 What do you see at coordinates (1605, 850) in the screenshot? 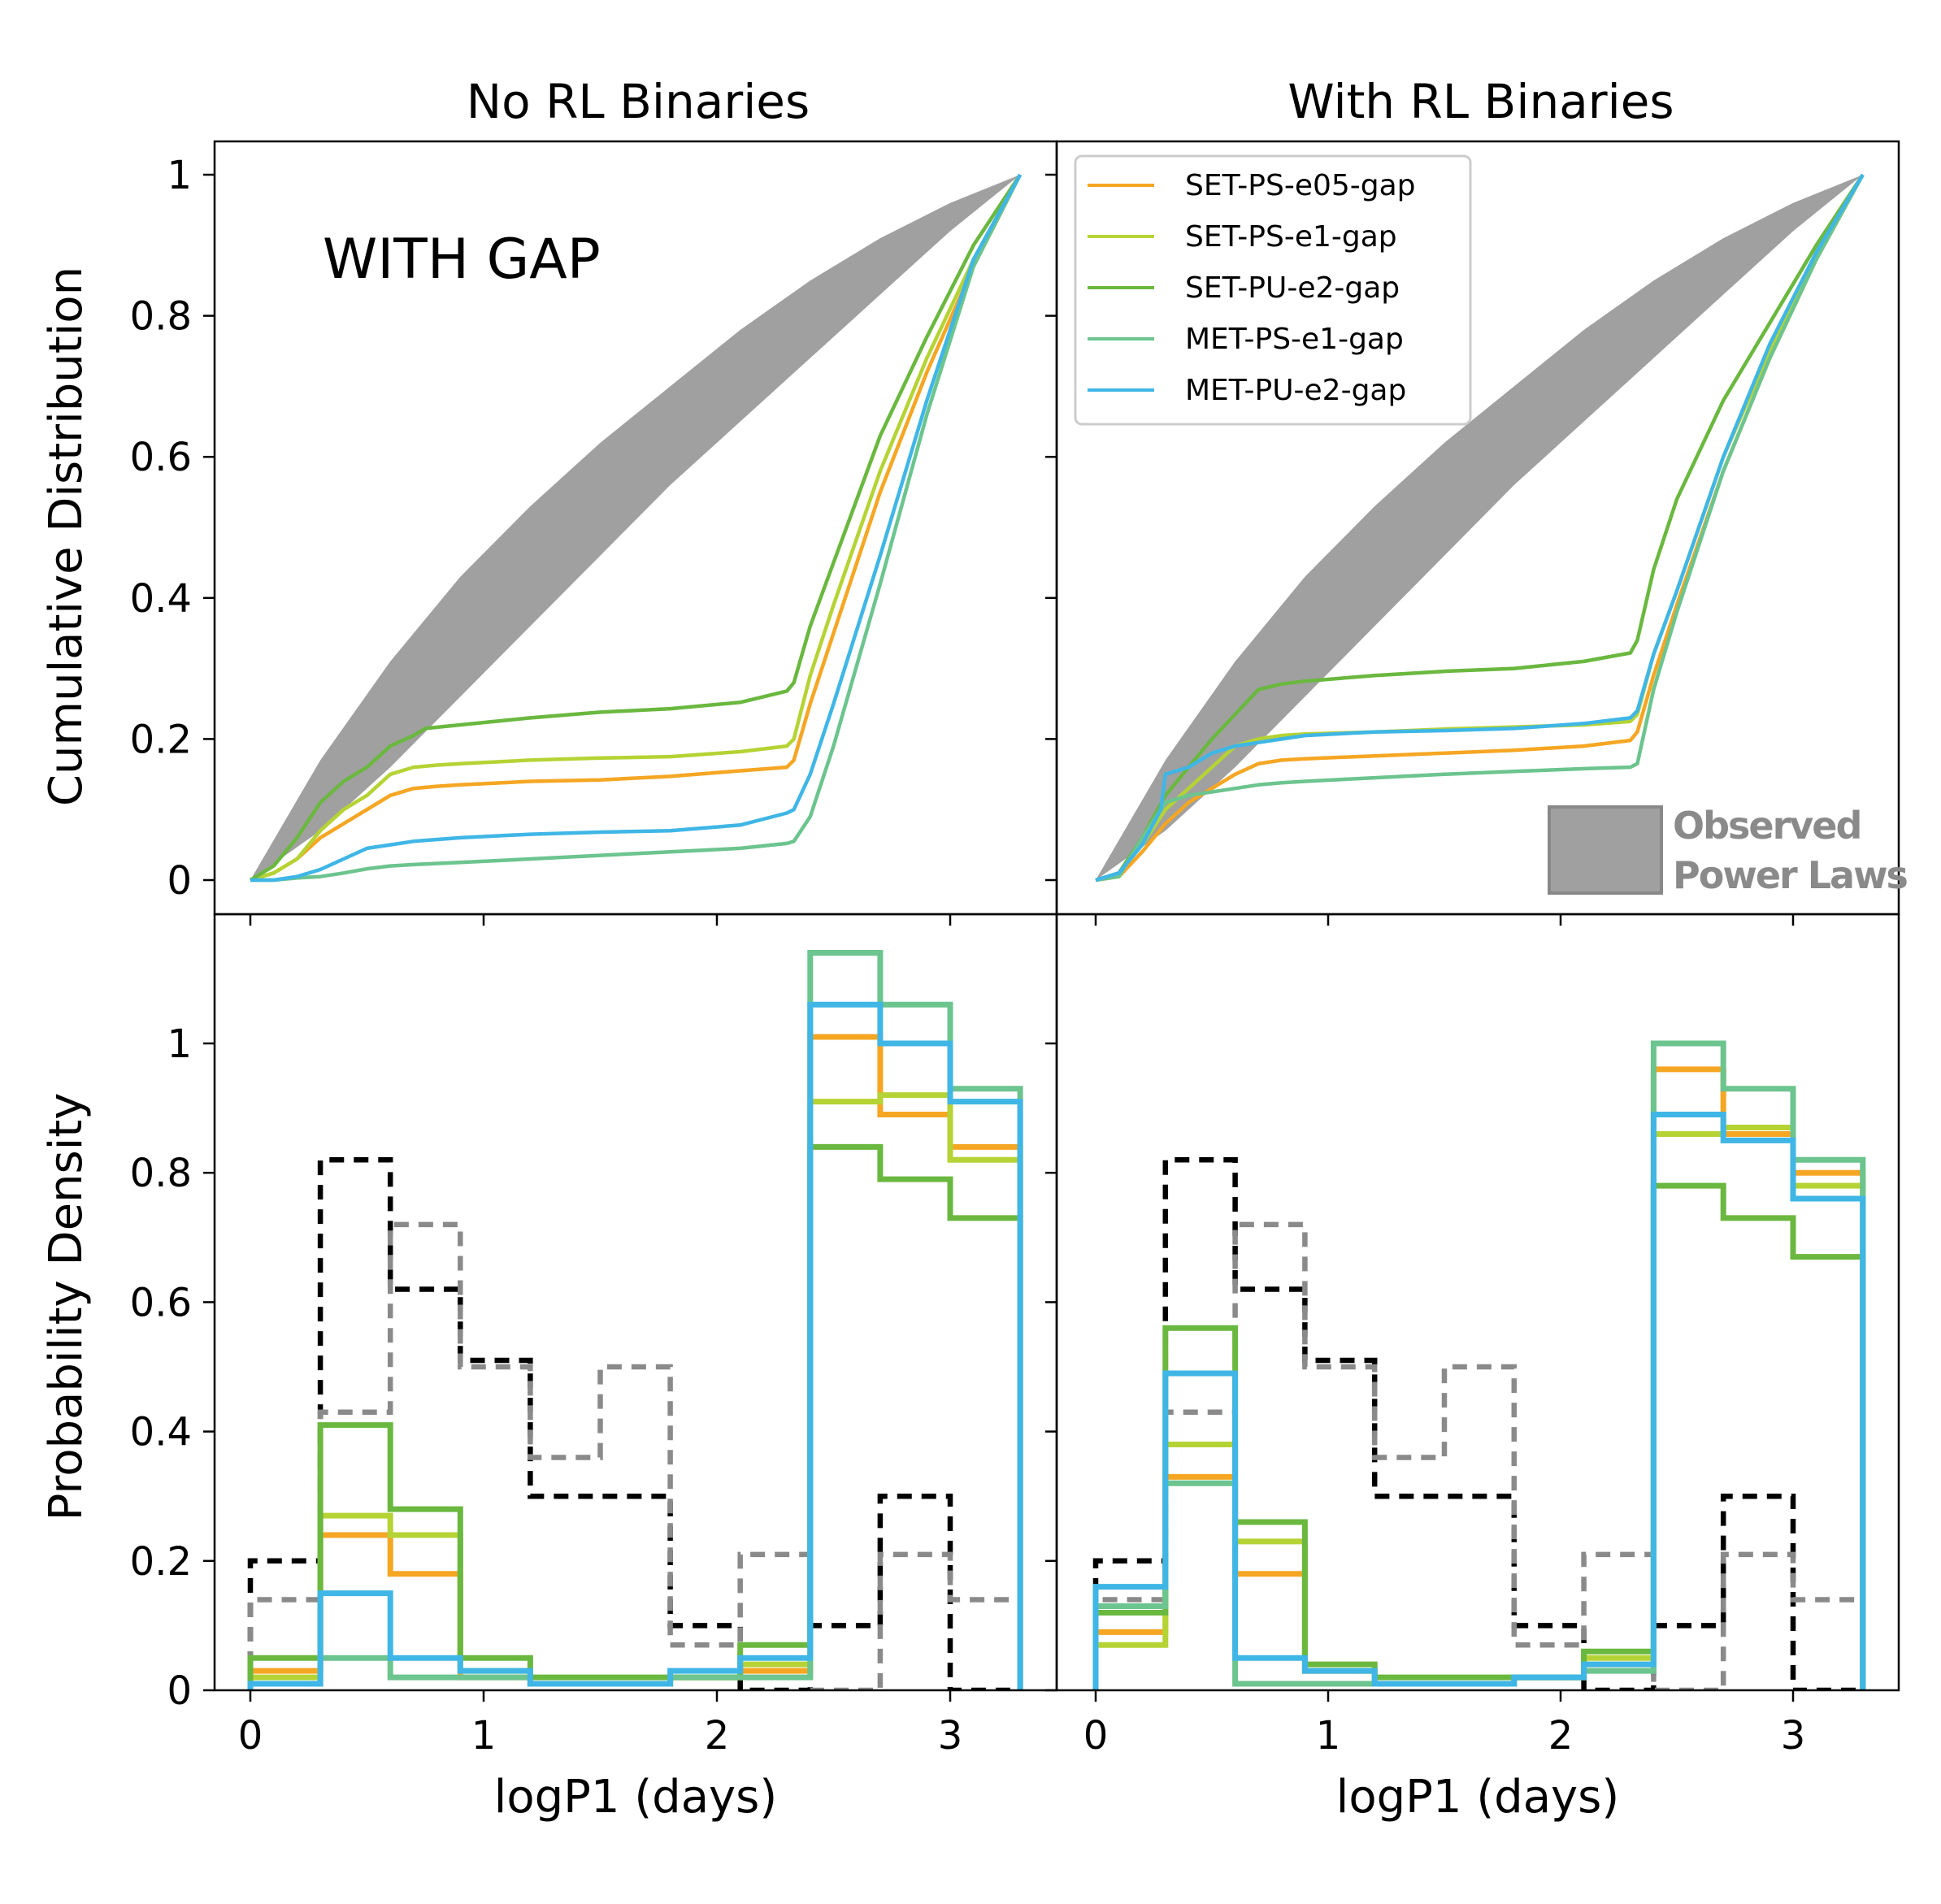
I see `band-legend-swatch` at bounding box center [1605, 850].